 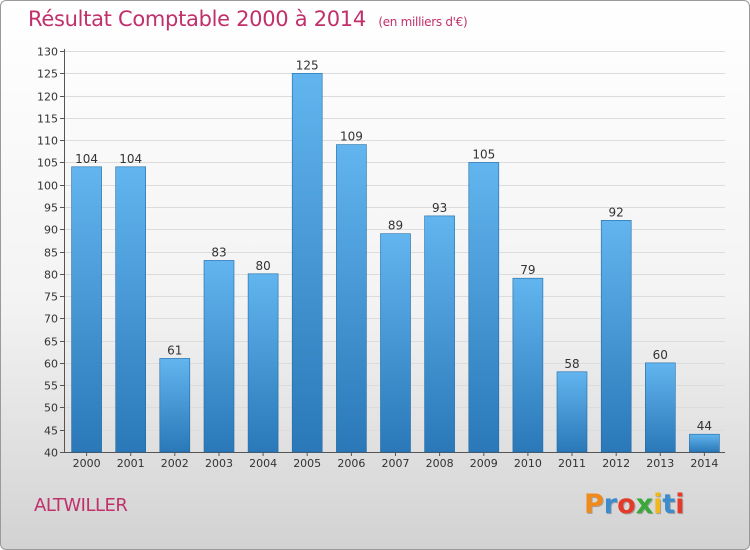 I want to click on data-label: 93, so click(x=439, y=208).